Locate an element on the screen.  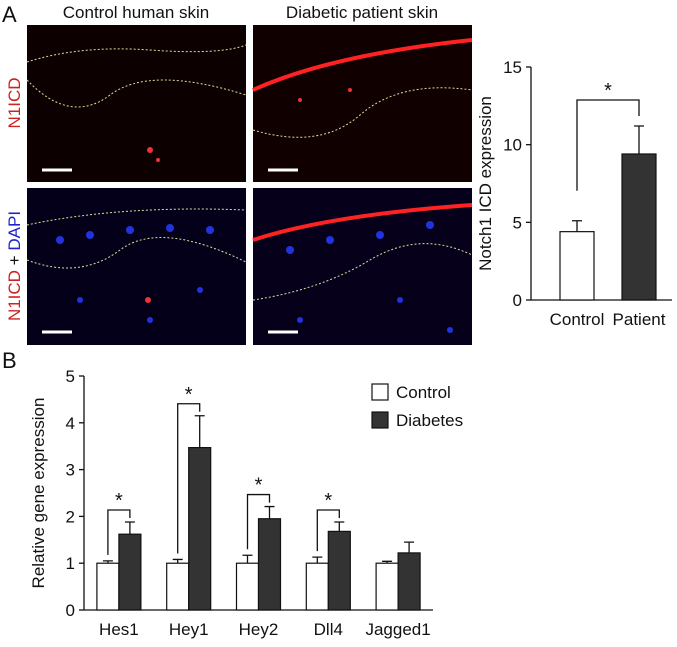
row-label-part: + is located at coordinates (14, 260).